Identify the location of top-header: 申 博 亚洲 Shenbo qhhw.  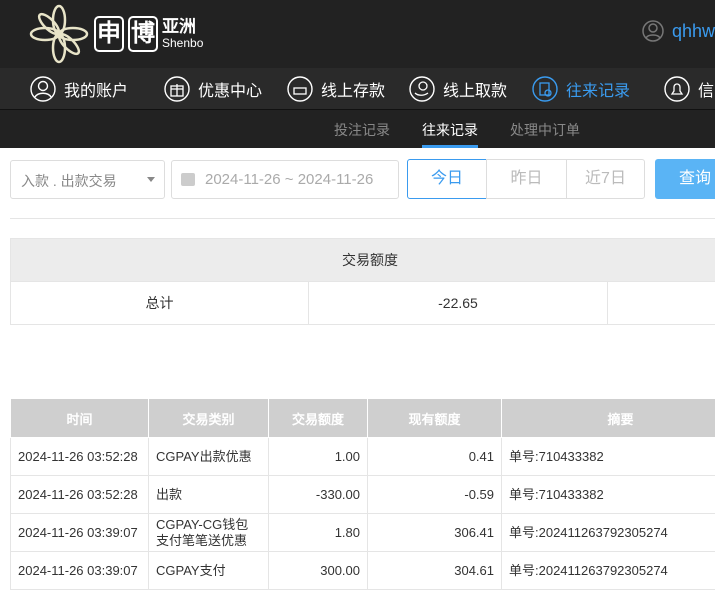
(357, 34).